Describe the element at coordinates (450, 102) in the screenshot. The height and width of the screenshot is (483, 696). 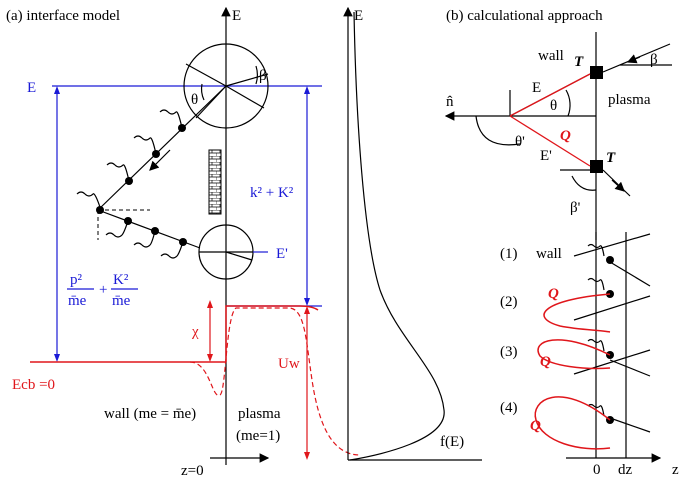
I see `n-hat-label: n̂` at that location.